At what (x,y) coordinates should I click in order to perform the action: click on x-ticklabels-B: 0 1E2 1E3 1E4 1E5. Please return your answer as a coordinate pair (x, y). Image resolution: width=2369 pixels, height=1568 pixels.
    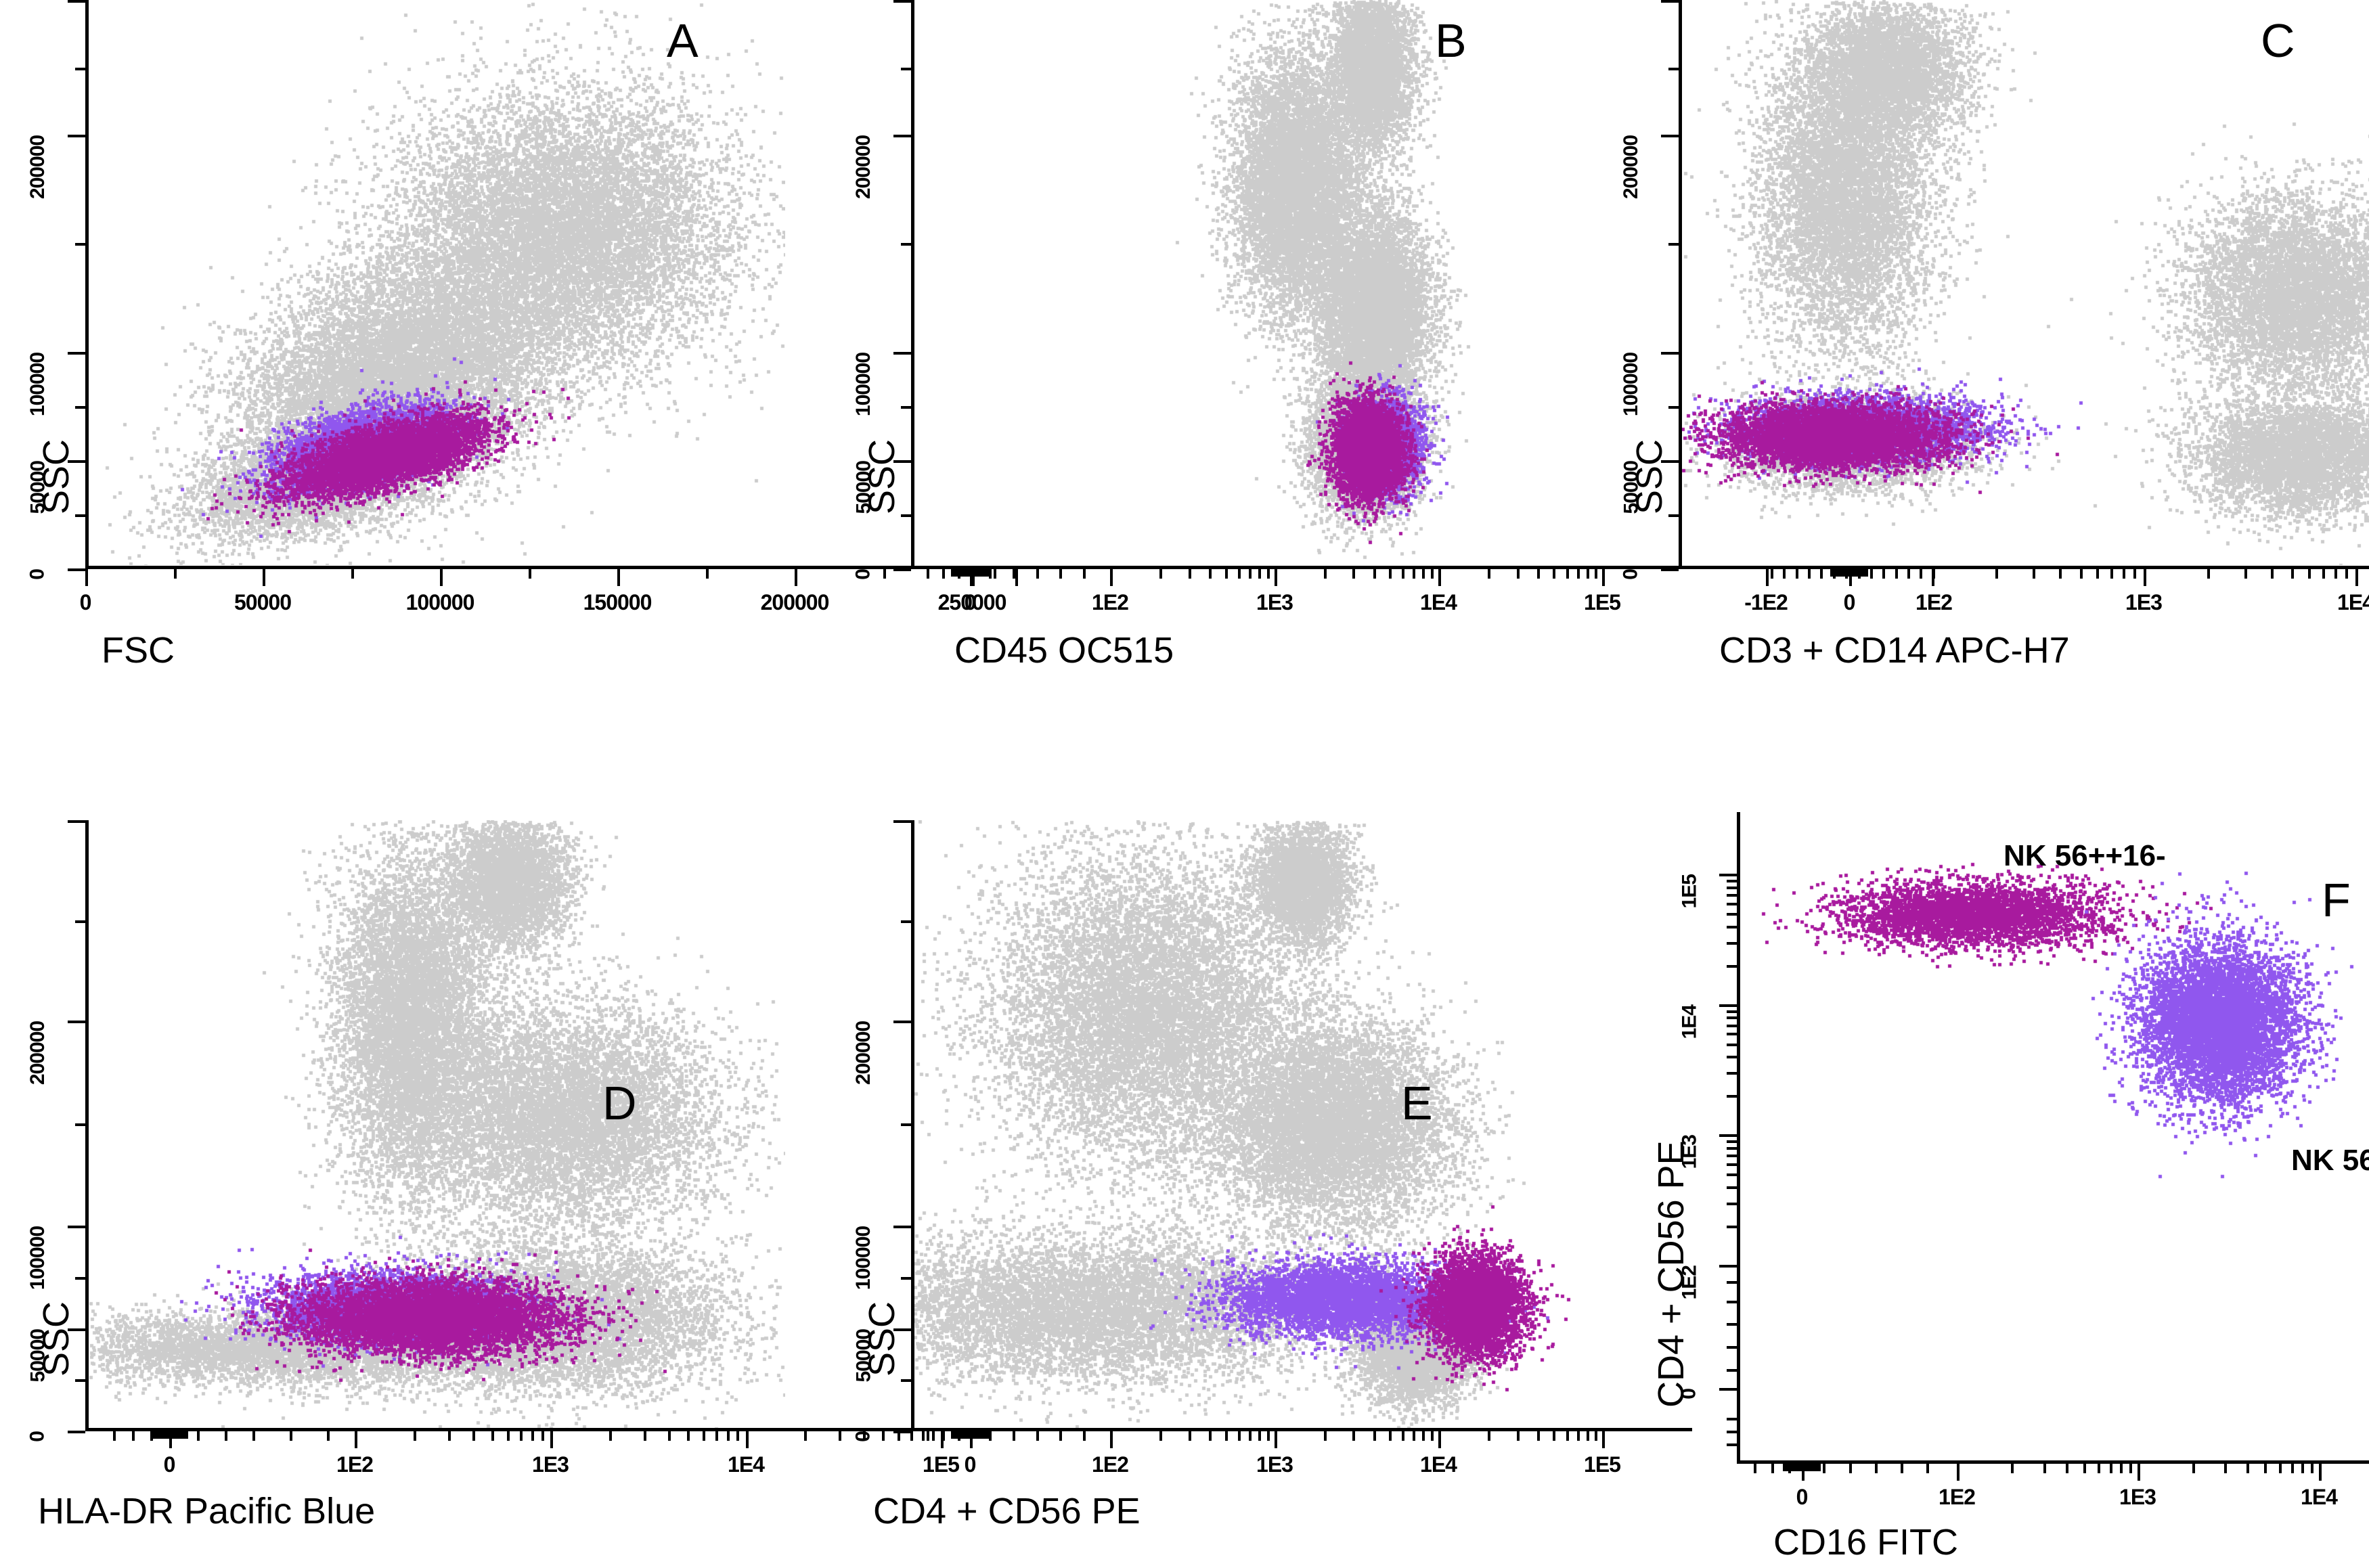
    Looking at the image, I should click on (1266, 605).